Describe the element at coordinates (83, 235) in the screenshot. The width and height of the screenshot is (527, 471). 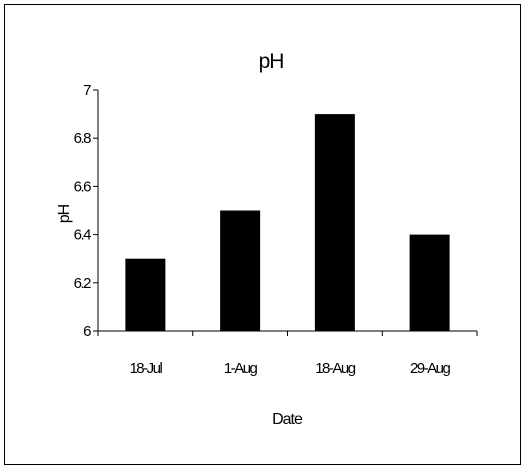
I see `y-tick-label: 6.4` at that location.